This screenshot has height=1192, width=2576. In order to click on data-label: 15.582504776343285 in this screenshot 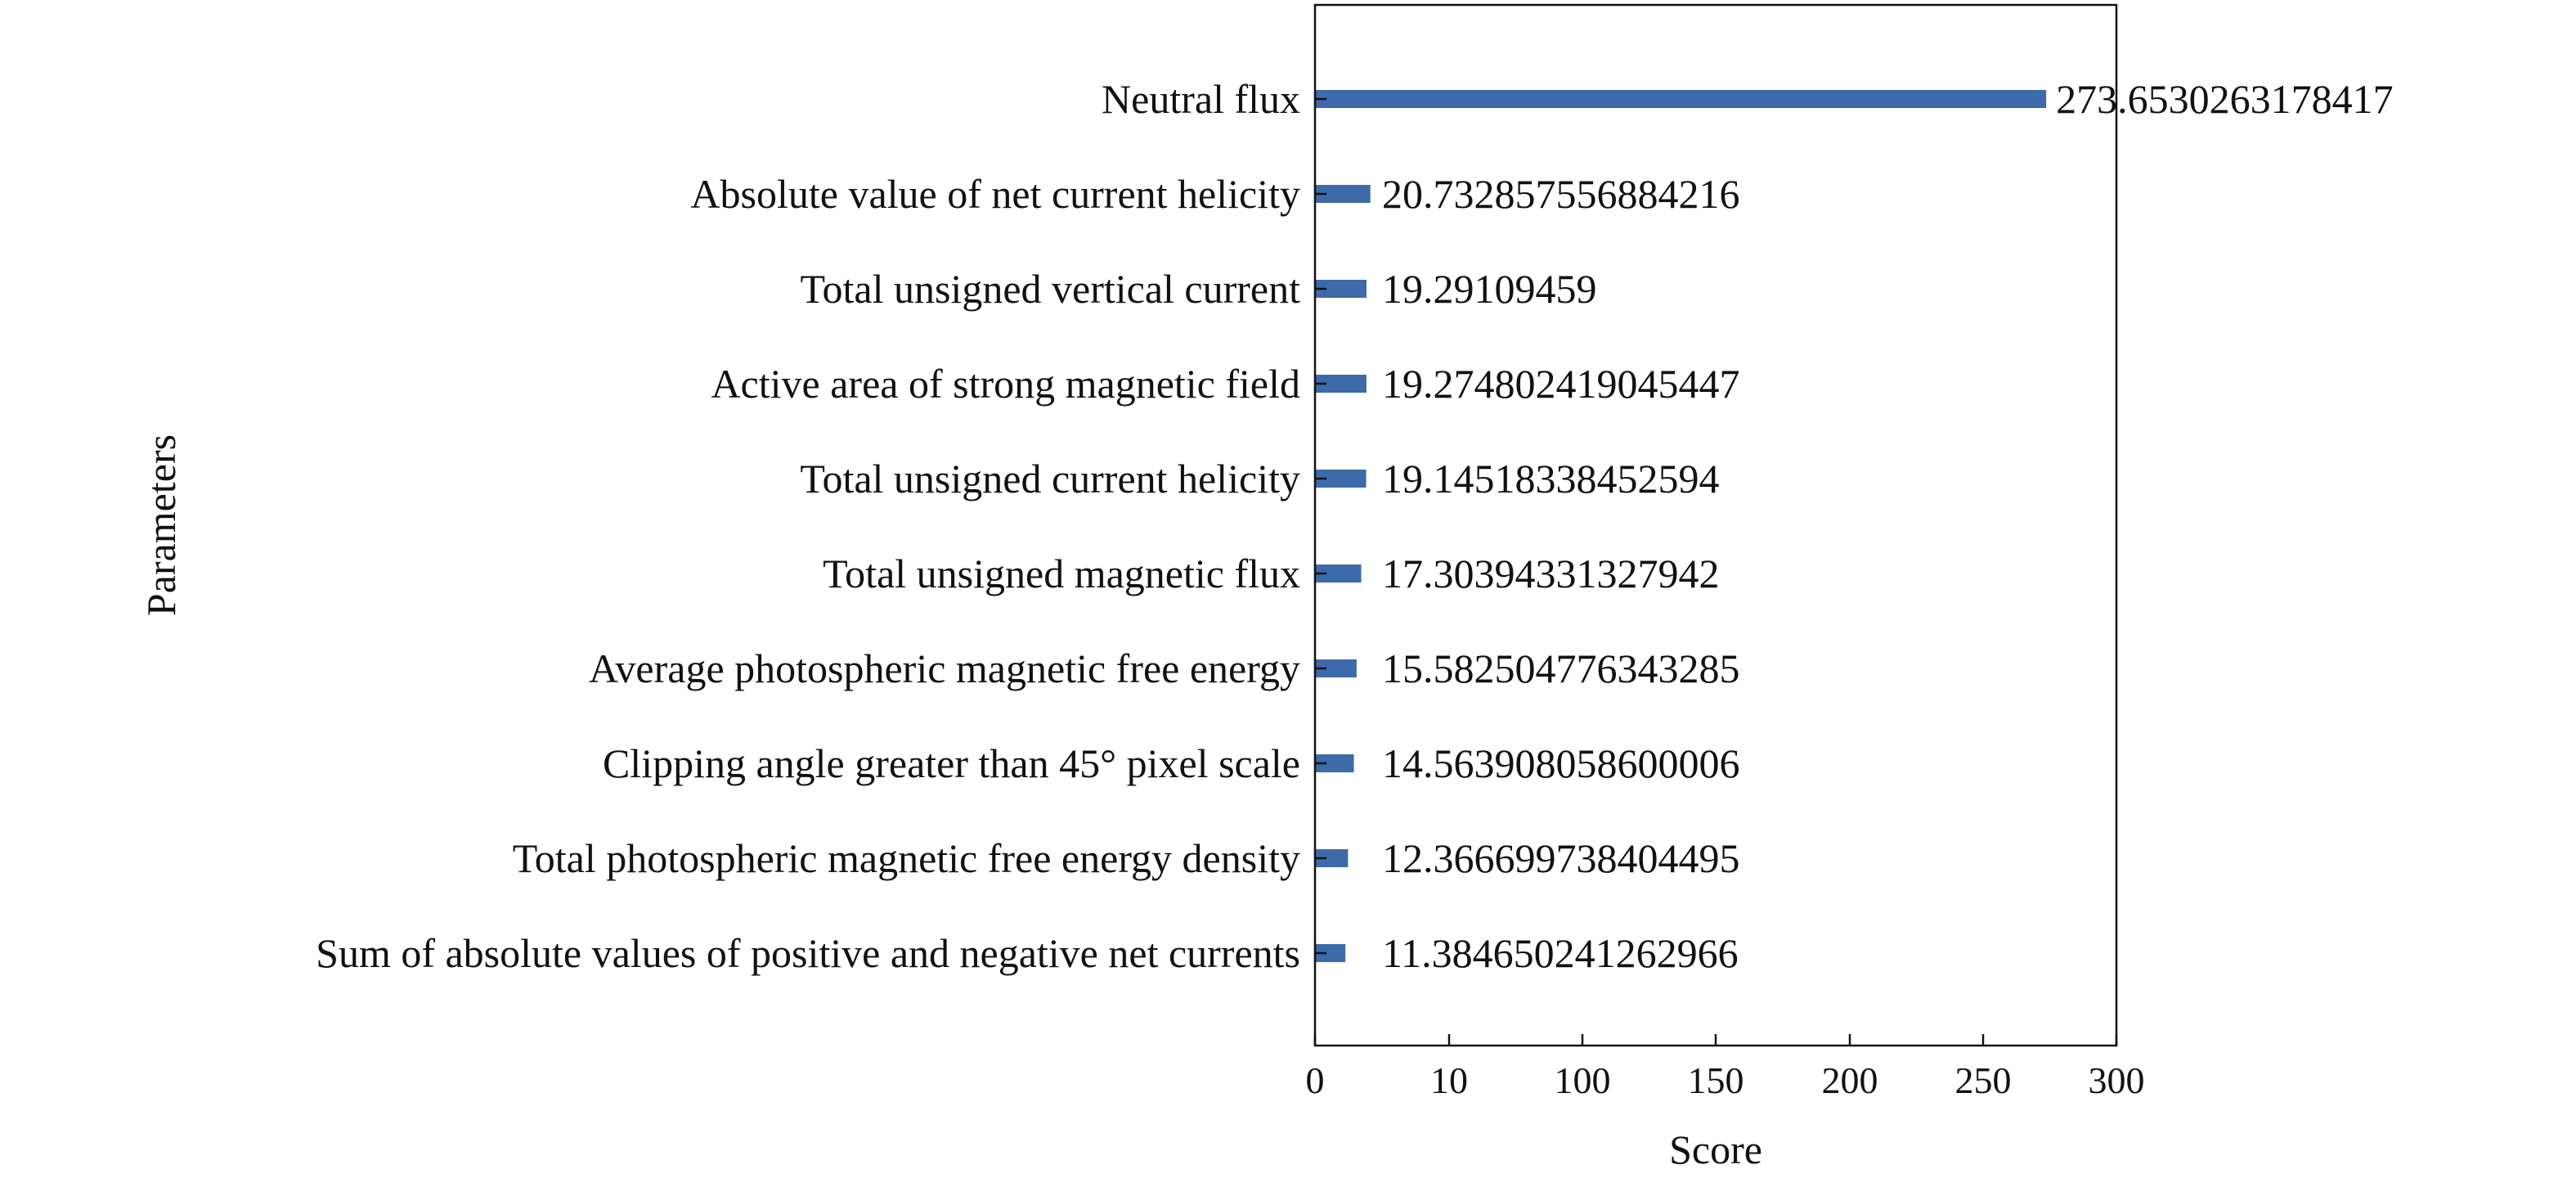, I will do `click(1561, 668)`.